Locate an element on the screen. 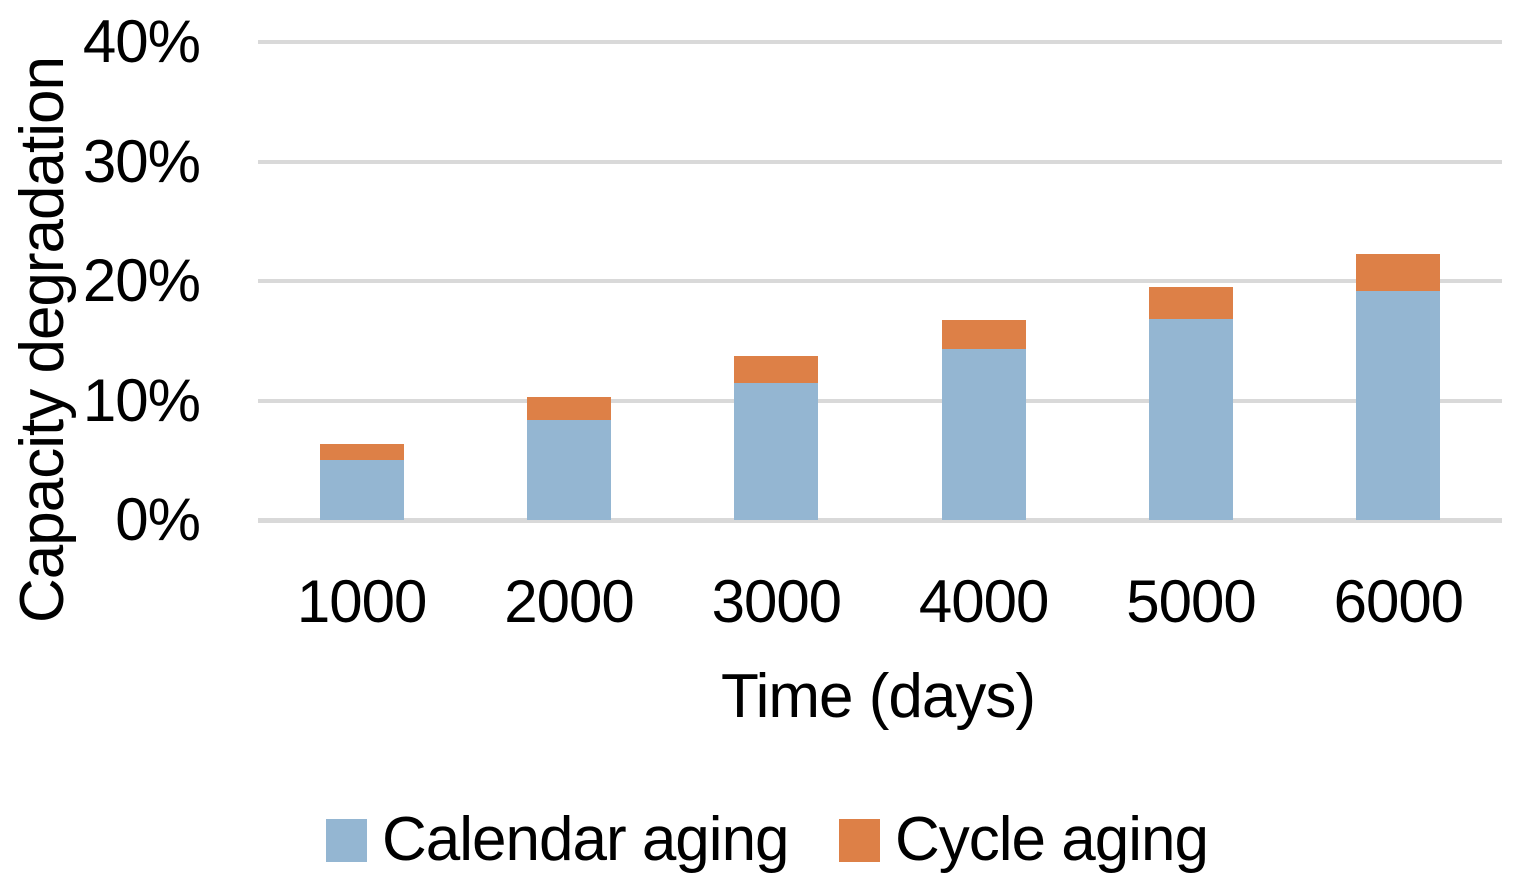  legend-label-calendar-aging: Calendar aging is located at coordinates (586, 839).